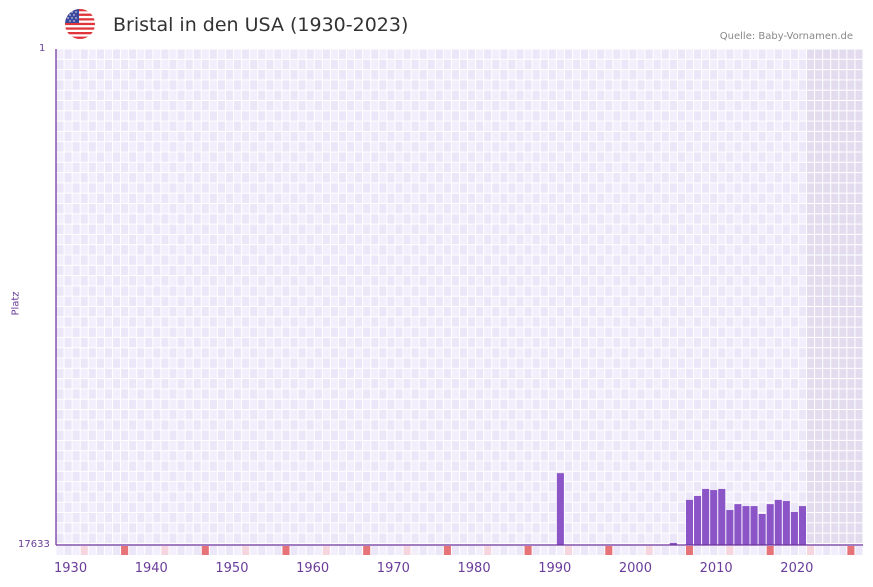 The image size is (873, 587). Describe the element at coordinates (42, 48) in the screenshot. I see `y-tick-top: 1` at that location.